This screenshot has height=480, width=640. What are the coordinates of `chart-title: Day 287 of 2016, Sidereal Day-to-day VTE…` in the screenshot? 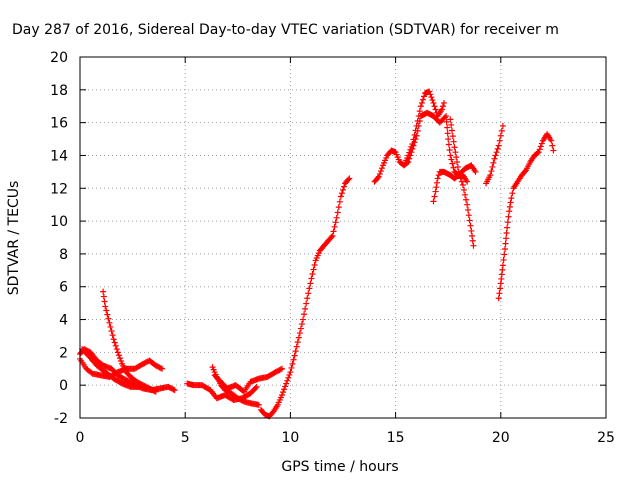 It's located at (285, 30).